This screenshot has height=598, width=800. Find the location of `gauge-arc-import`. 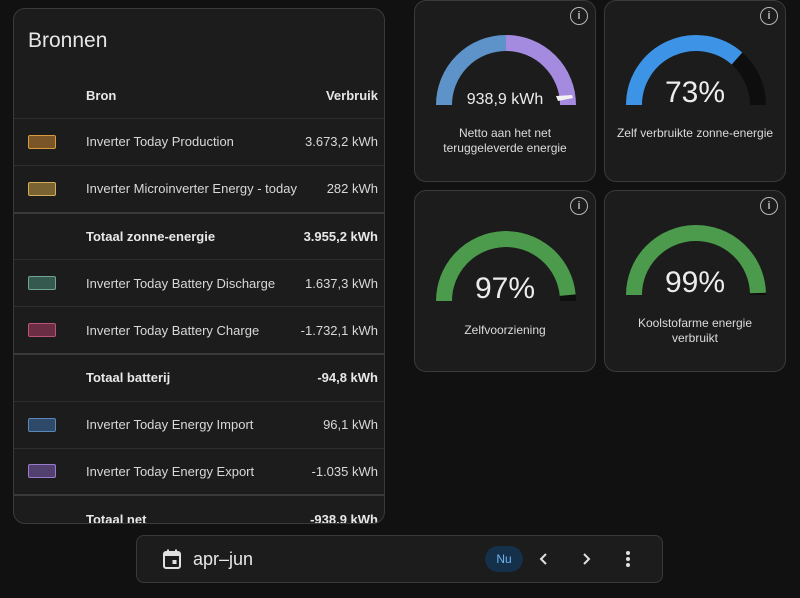

gauge-arc-import is located at coordinates (471, 70).